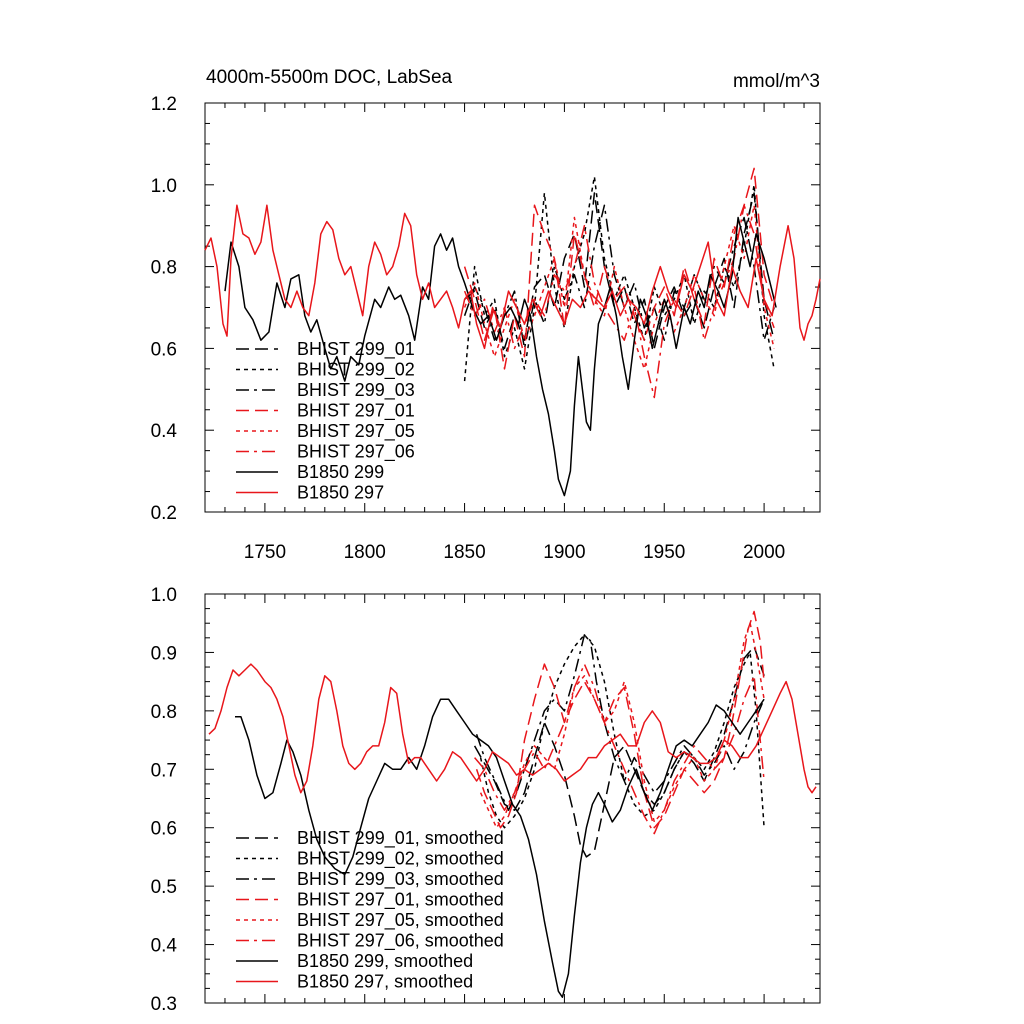  What do you see at coordinates (400, 941) in the screenshot?
I see `bottom-legend-label-5: BHIST 297_06, smoothed` at bounding box center [400, 941].